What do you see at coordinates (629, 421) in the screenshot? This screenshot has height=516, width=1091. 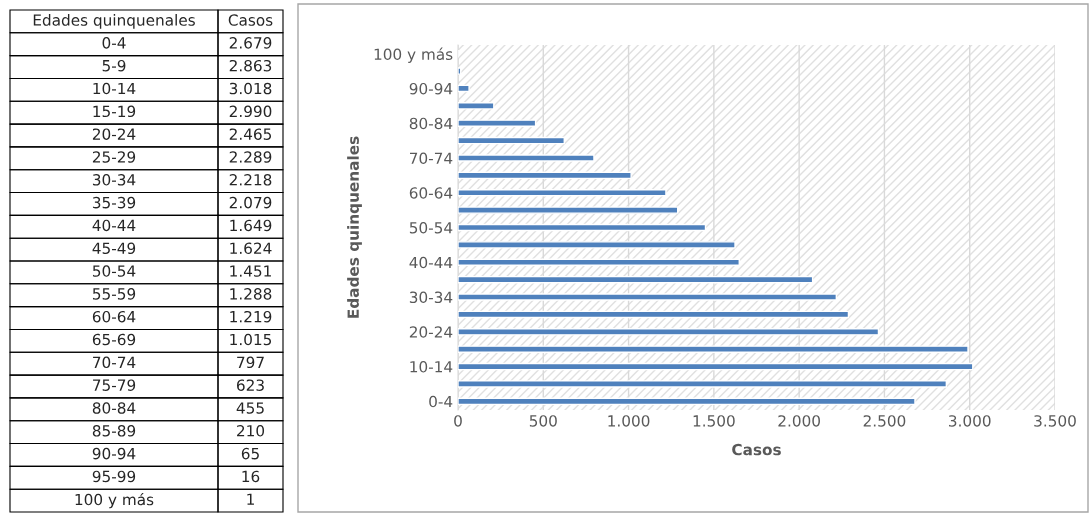 I see `x-tick-label: 1.000` at bounding box center [629, 421].